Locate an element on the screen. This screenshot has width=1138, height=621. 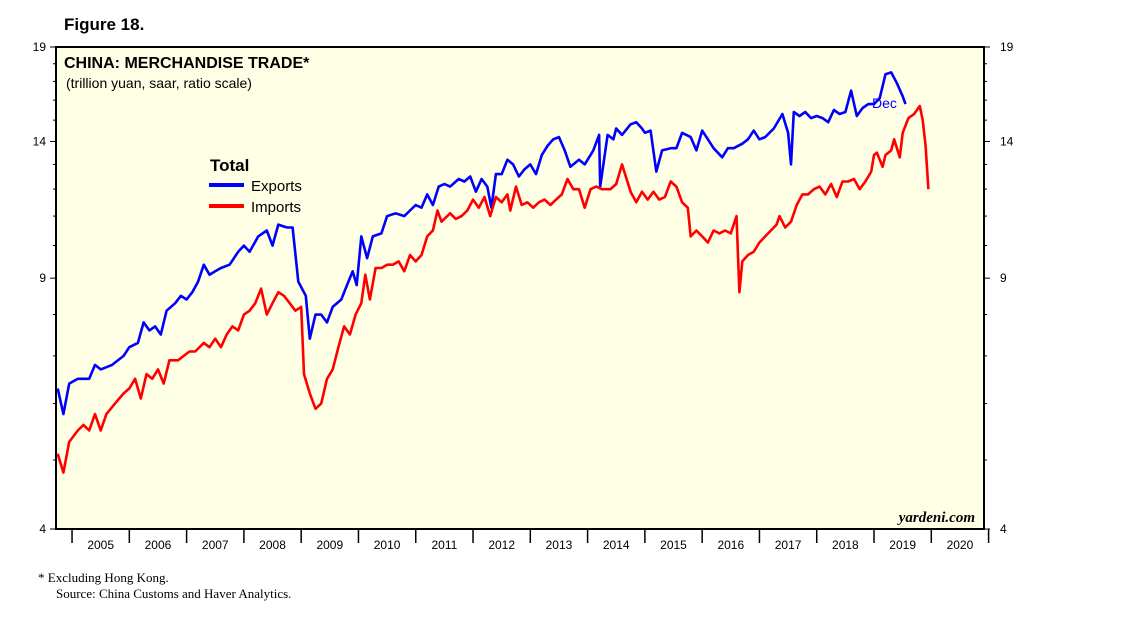
x-tick-label: 2016 is located at coordinates (730, 545).